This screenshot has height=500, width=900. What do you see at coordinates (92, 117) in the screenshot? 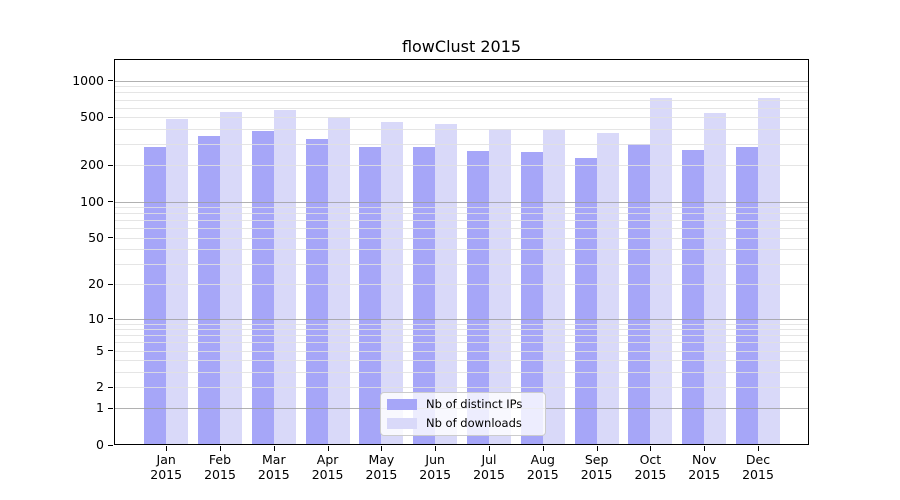
I see `y-tick-label-500: 500` at bounding box center [92, 117].